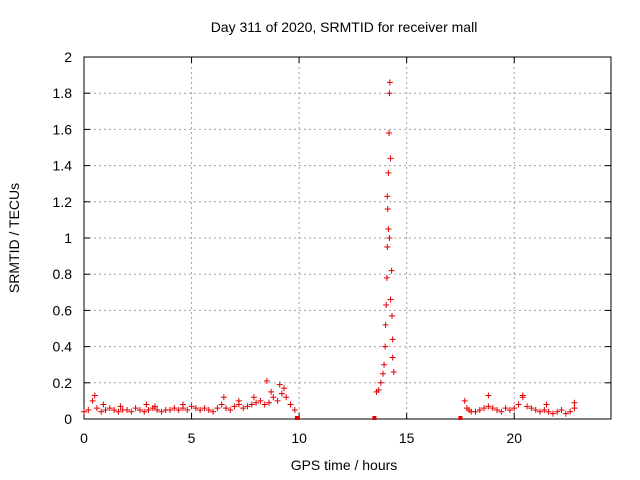  I want to click on x-tick-labels: 0 5 10 15 20, so click(301, 438).